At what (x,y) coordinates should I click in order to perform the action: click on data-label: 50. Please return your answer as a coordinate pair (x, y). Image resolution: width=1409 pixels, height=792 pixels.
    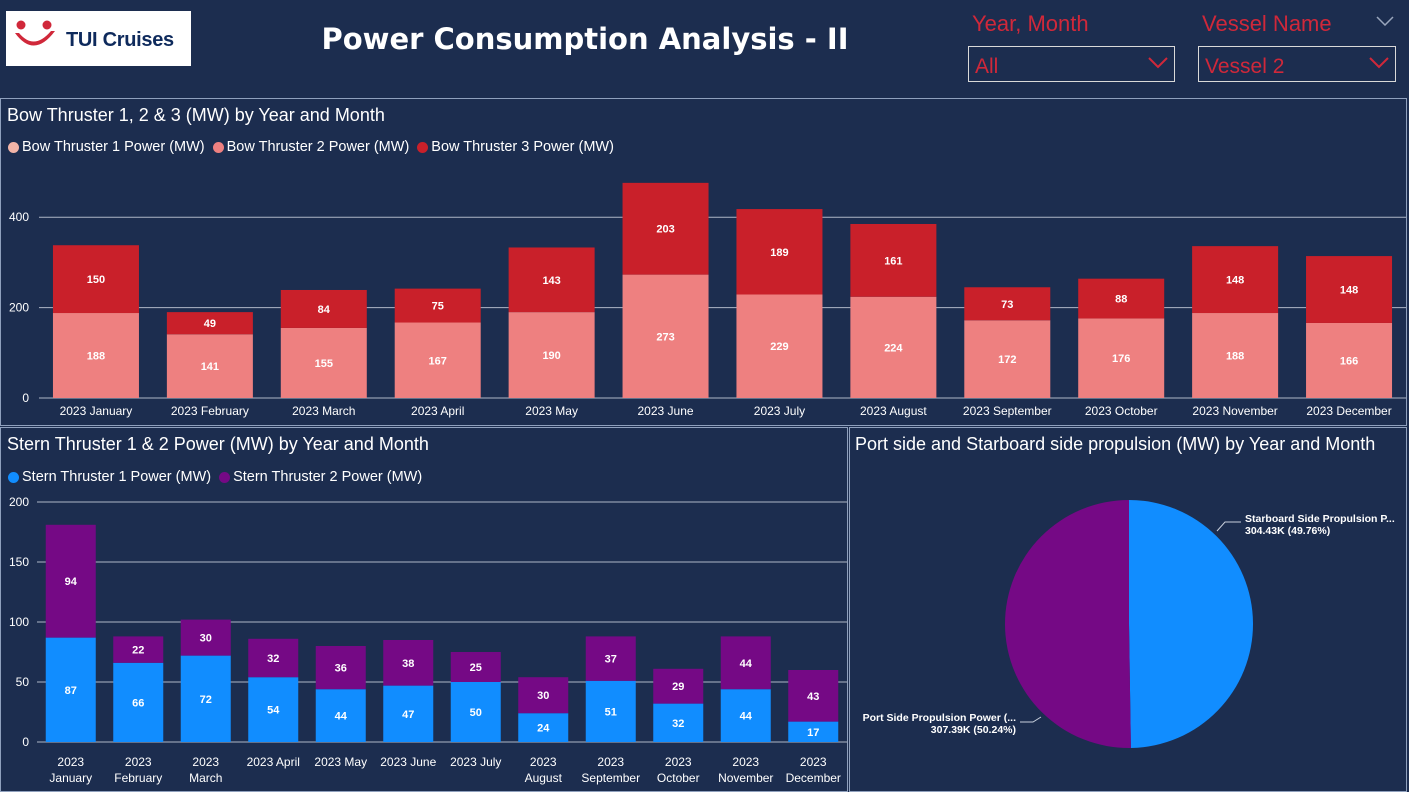
    Looking at the image, I should click on (476, 713).